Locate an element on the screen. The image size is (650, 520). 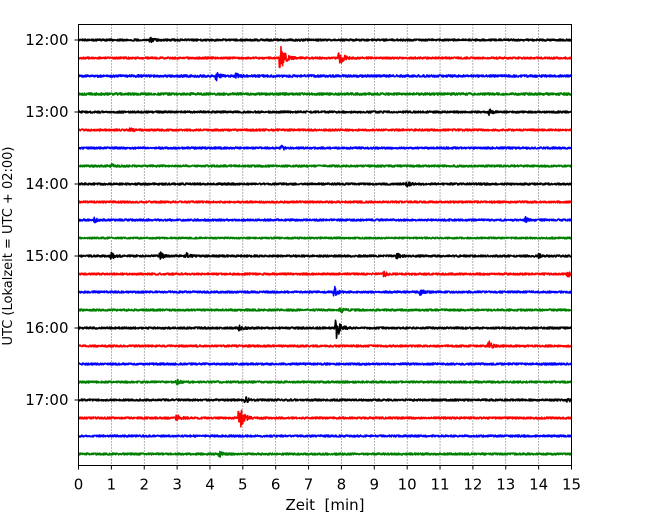
y-tick-label-15:00: 15:00 is located at coordinates (46, 256).